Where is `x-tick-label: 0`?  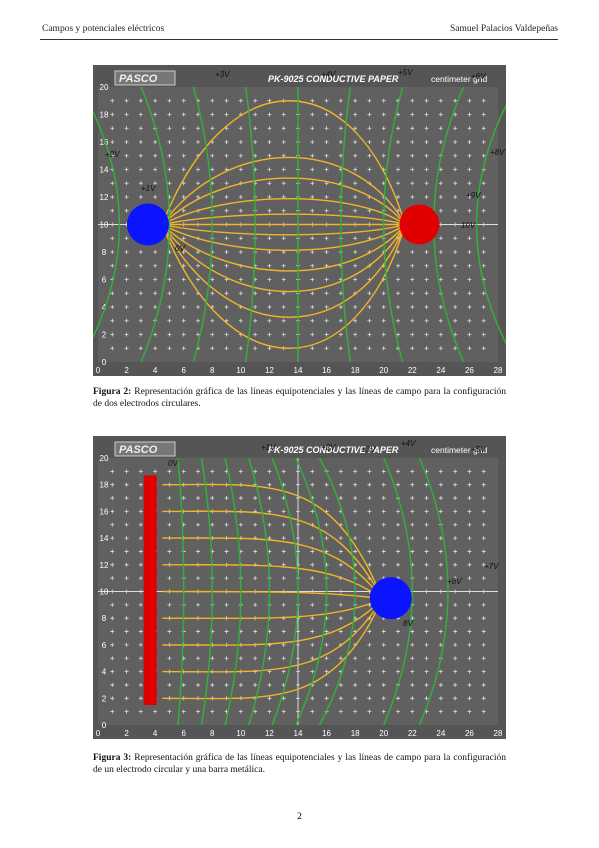 x-tick-label: 0 is located at coordinates (98, 370).